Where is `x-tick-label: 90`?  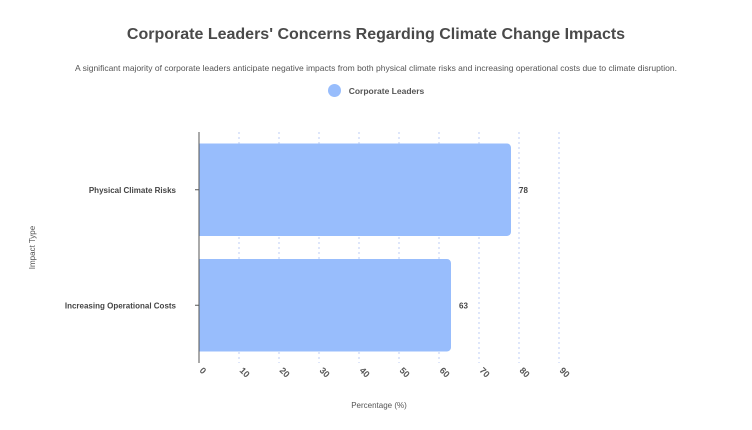 x-tick-label: 90 is located at coordinates (565, 372).